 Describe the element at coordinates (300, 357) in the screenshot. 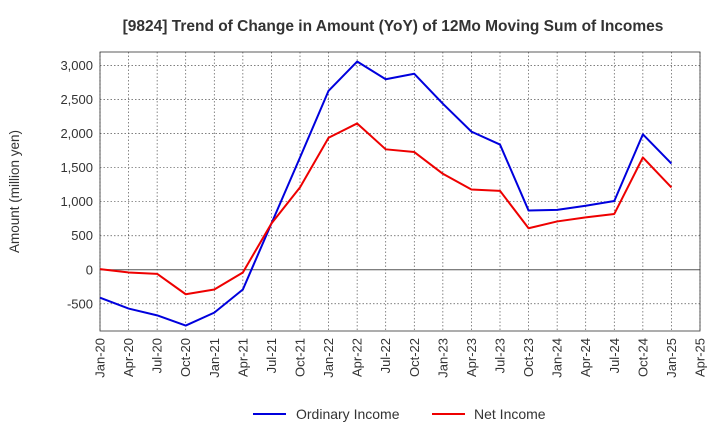

I see `x-tick-label: Oct-21` at that location.